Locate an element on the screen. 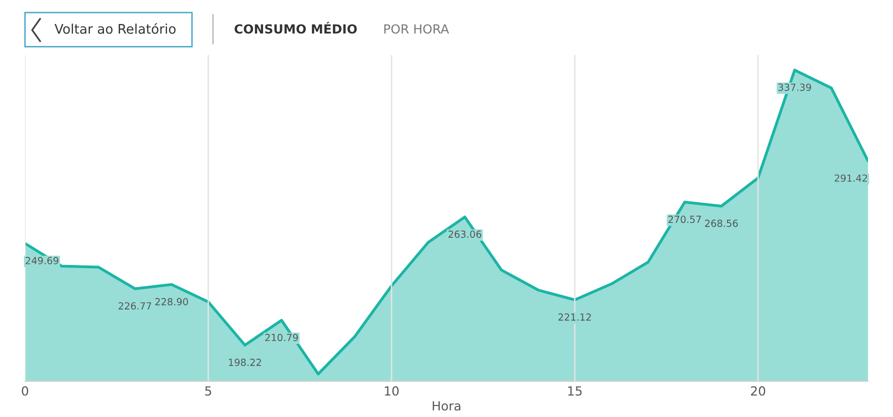 The image size is (893, 417). x-axis-title: Hora is located at coordinates (446, 406).